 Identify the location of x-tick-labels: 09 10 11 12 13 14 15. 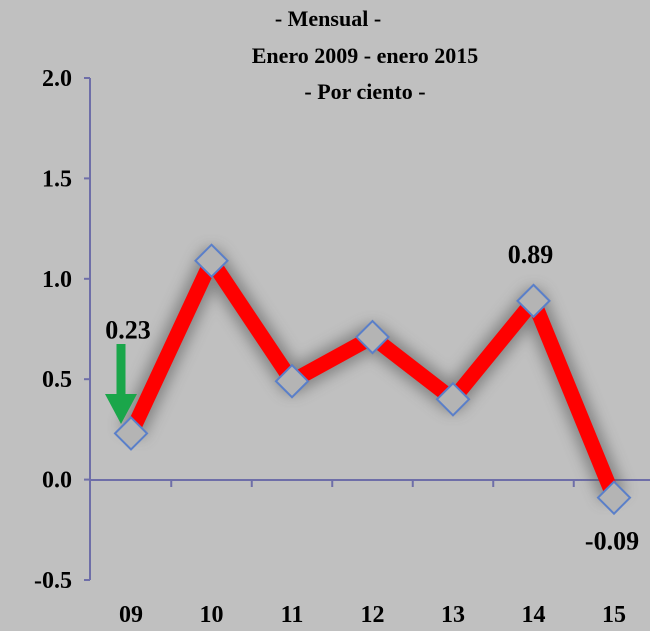
(372, 615).